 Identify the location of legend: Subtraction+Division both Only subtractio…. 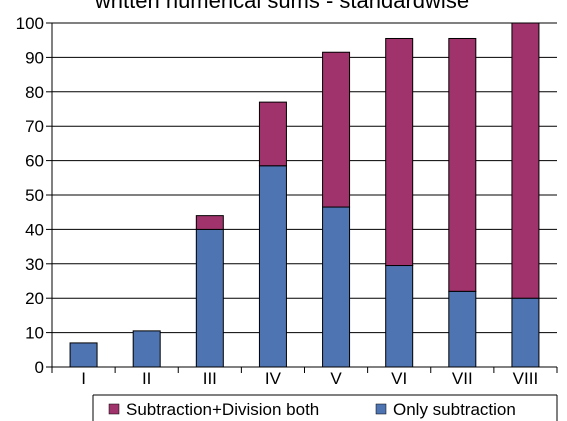
(325, 407).